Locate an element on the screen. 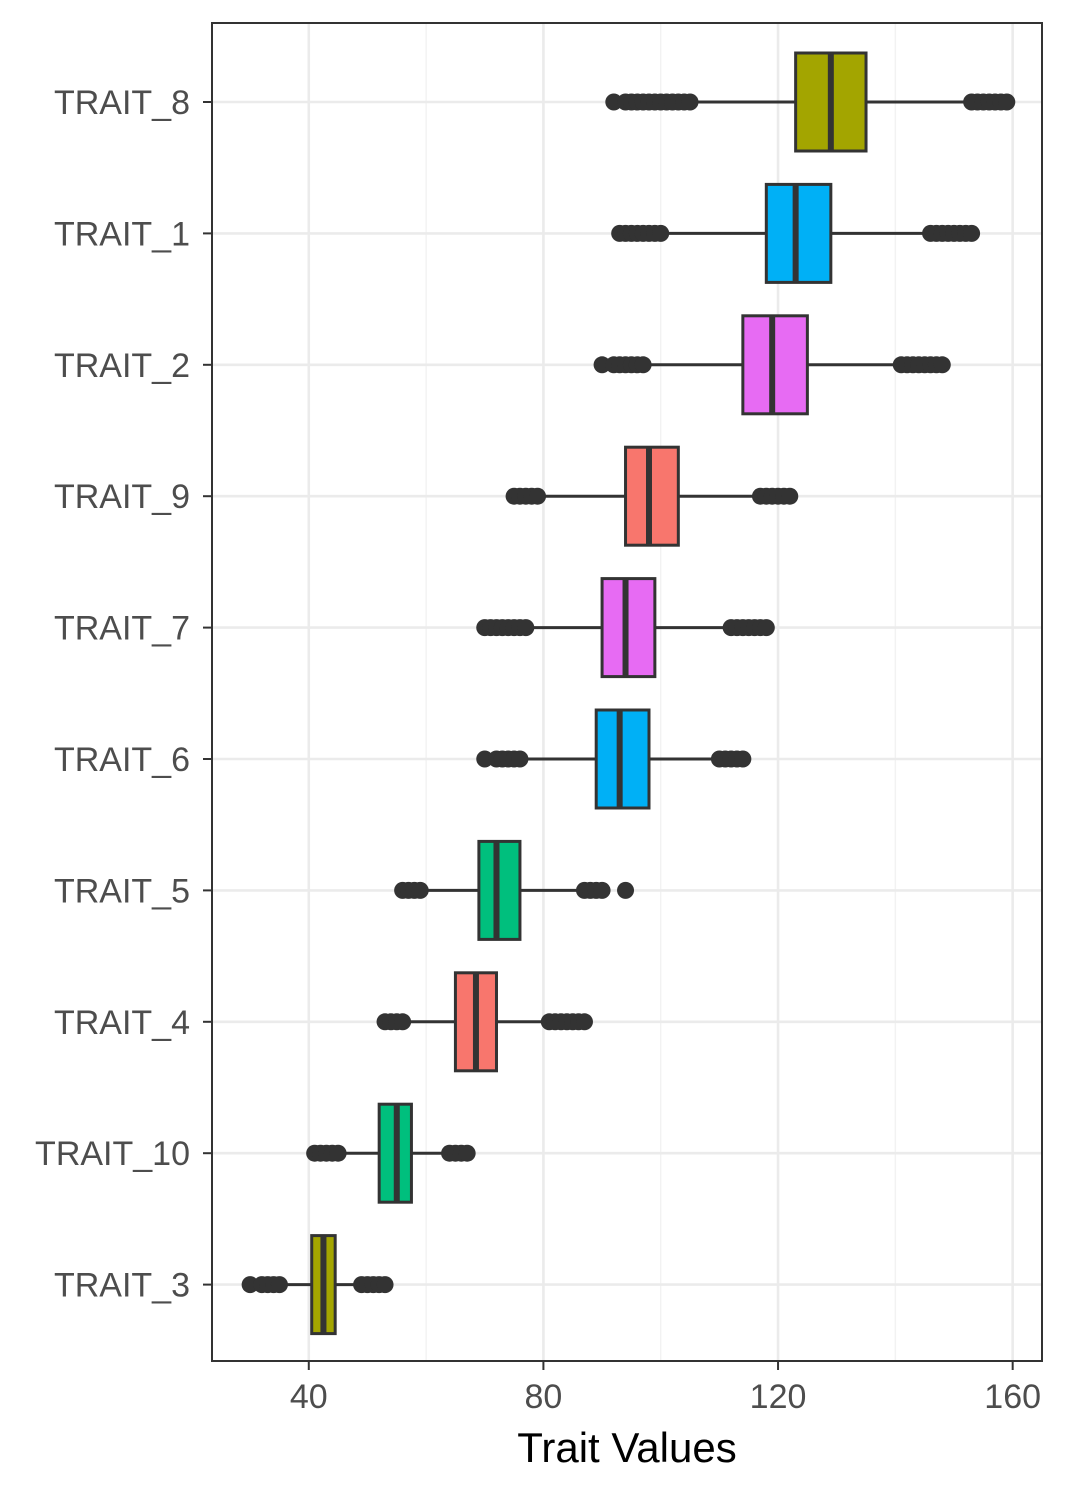 The width and height of the screenshot is (1066, 1495). y-tick-label: TRAIT_9 is located at coordinates (122, 497).